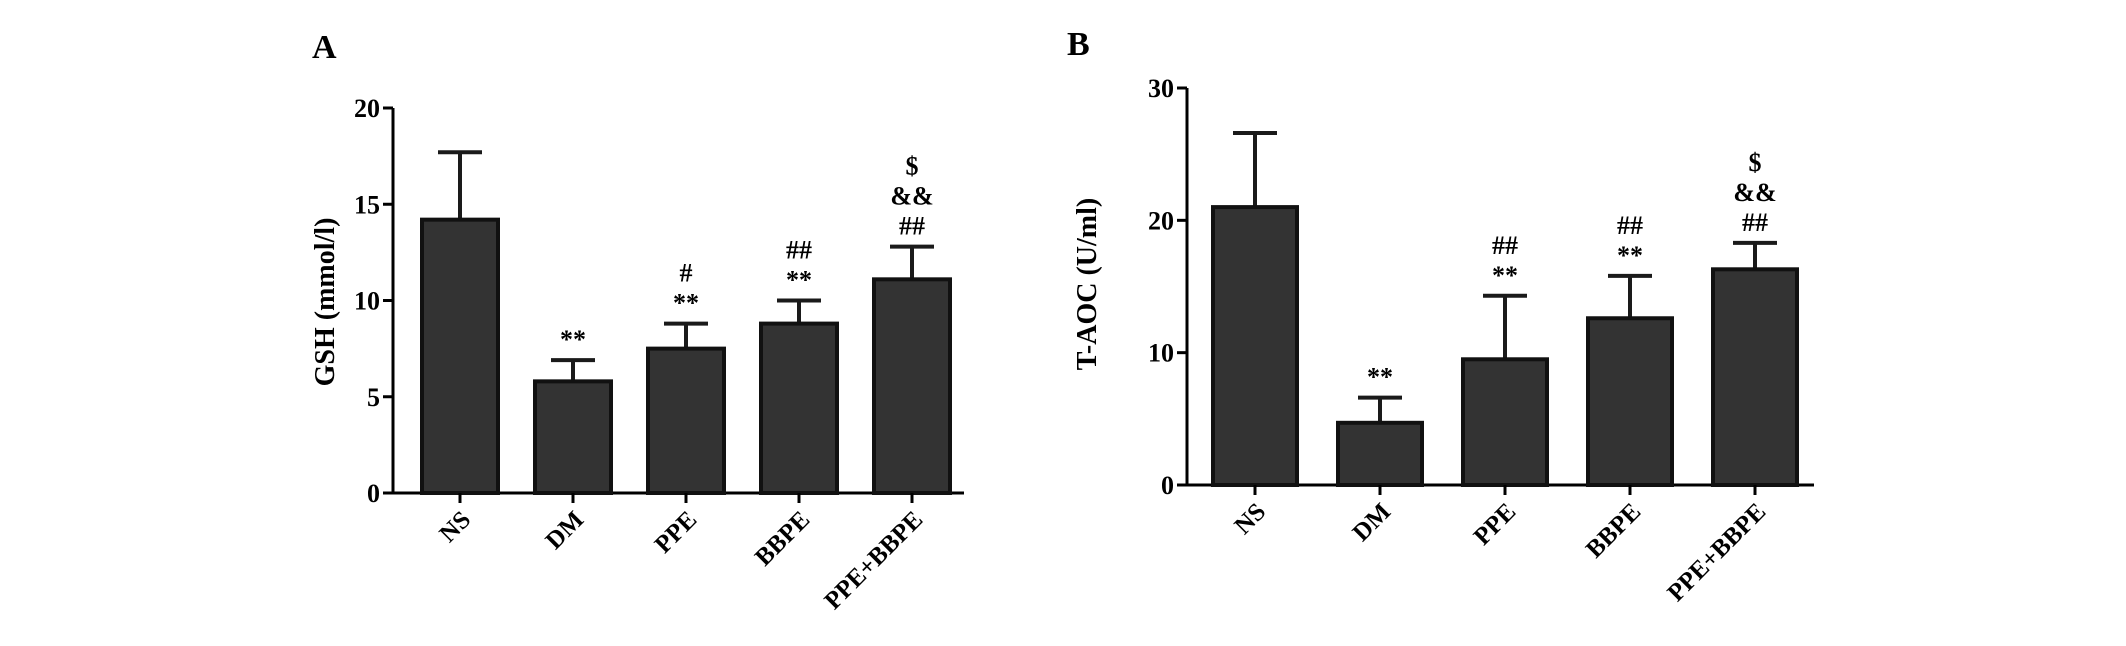  I want to click on y-tick-label: 15, so click(367, 204).